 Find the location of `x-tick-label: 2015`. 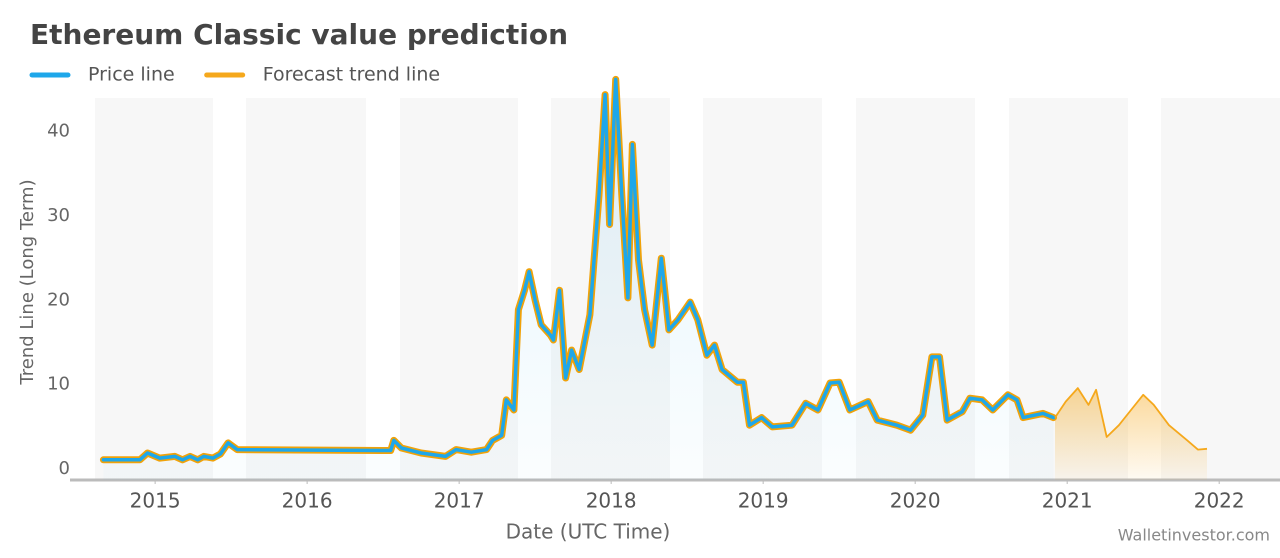

x-tick-label: 2015 is located at coordinates (155, 501).